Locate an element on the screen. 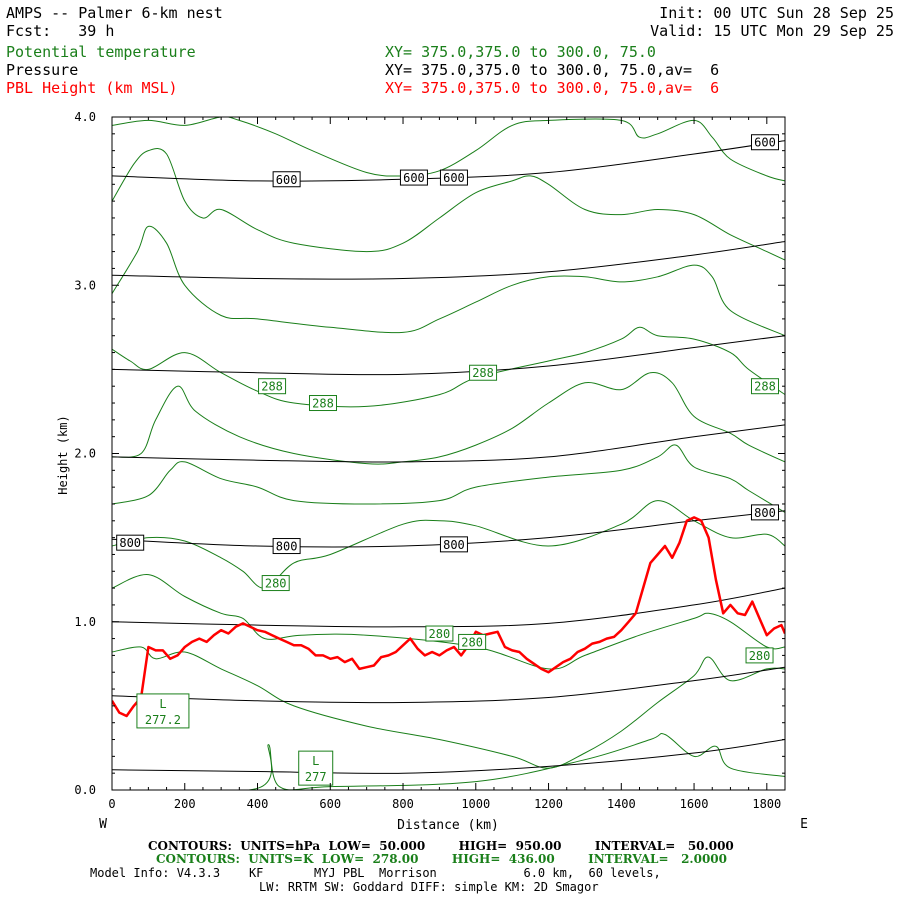 This screenshot has width=900, height=900. y-tick-label-0: 0.0 is located at coordinates (85, 790).